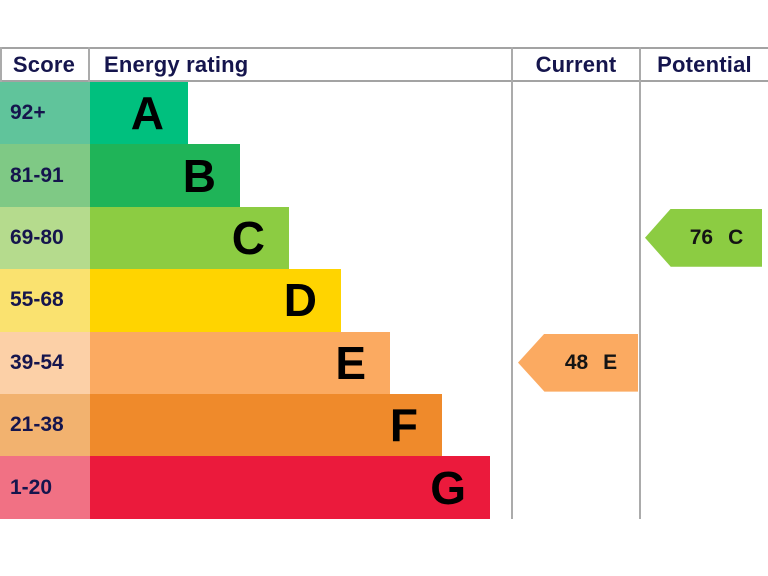 The height and width of the screenshot is (576, 768). Describe the element at coordinates (300, 300) in the screenshot. I see `band-letter: D` at that location.